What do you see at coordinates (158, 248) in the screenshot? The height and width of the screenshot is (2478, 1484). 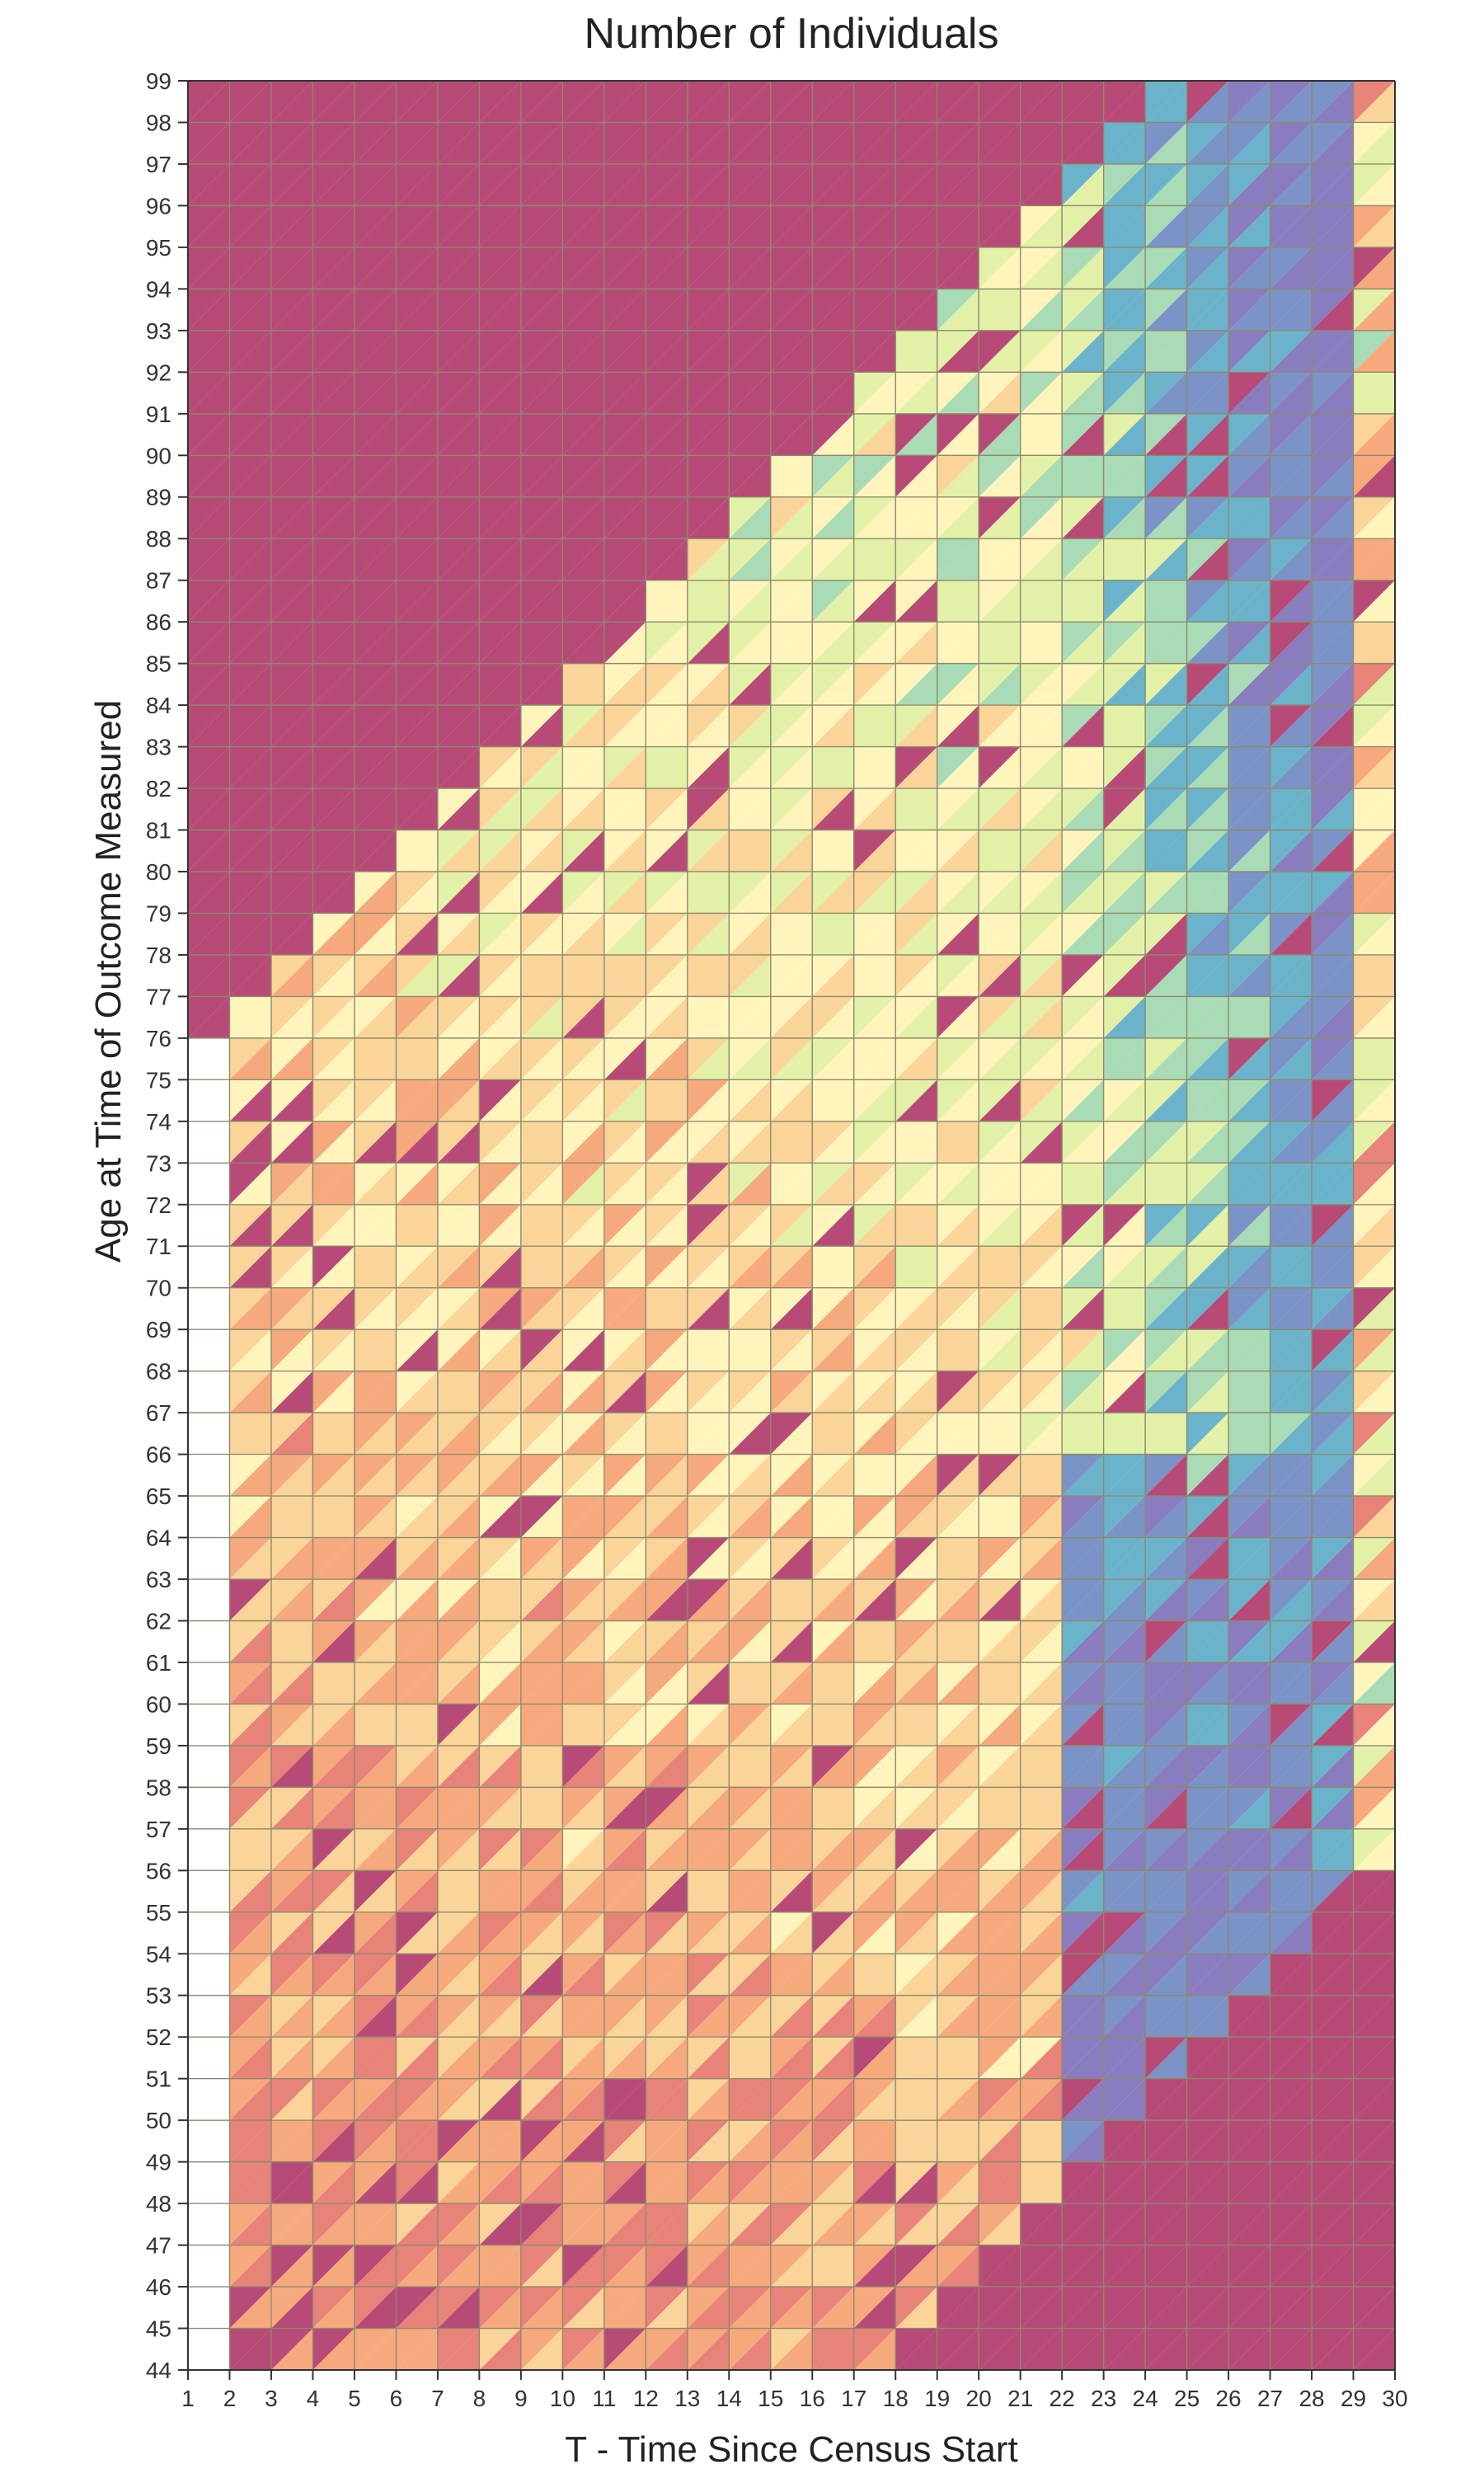 I see `y-tick-label: 95` at bounding box center [158, 248].